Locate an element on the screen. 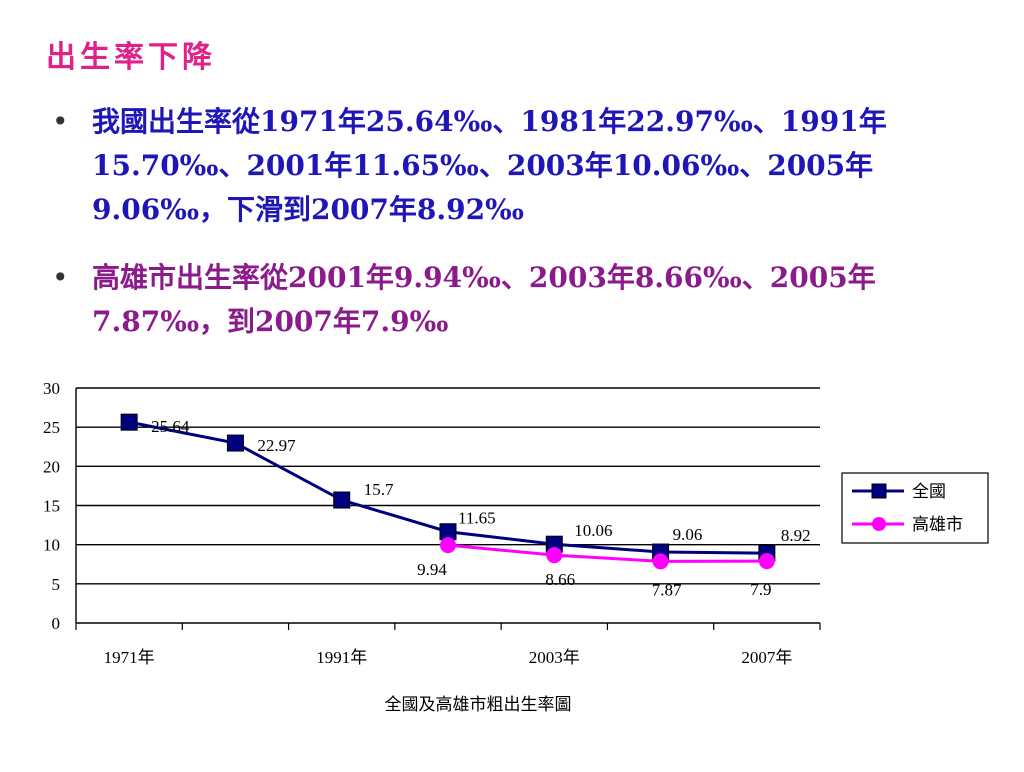  data-label: 25.64 is located at coordinates (170, 426).